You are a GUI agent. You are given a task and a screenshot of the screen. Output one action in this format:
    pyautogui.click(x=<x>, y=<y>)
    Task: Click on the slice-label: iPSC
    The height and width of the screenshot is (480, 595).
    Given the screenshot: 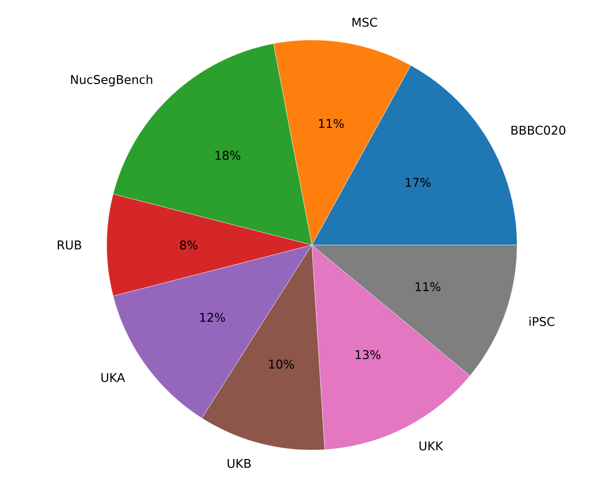 What is the action you would take?
    pyautogui.click(x=542, y=321)
    